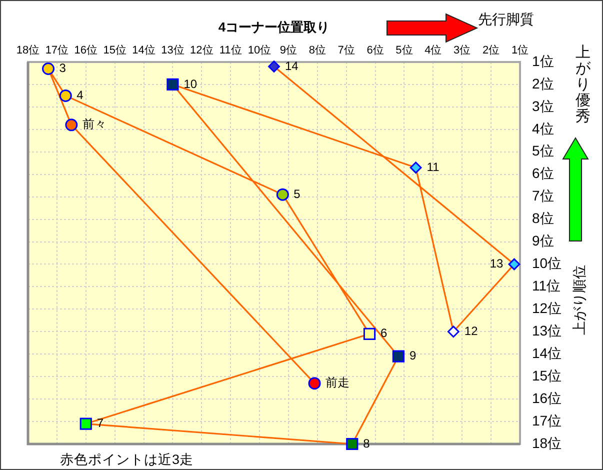 This screenshot has height=470, width=603. Describe the element at coordinates (520, 50) in the screenshot. I see `x-tick-label: 1位` at that location.